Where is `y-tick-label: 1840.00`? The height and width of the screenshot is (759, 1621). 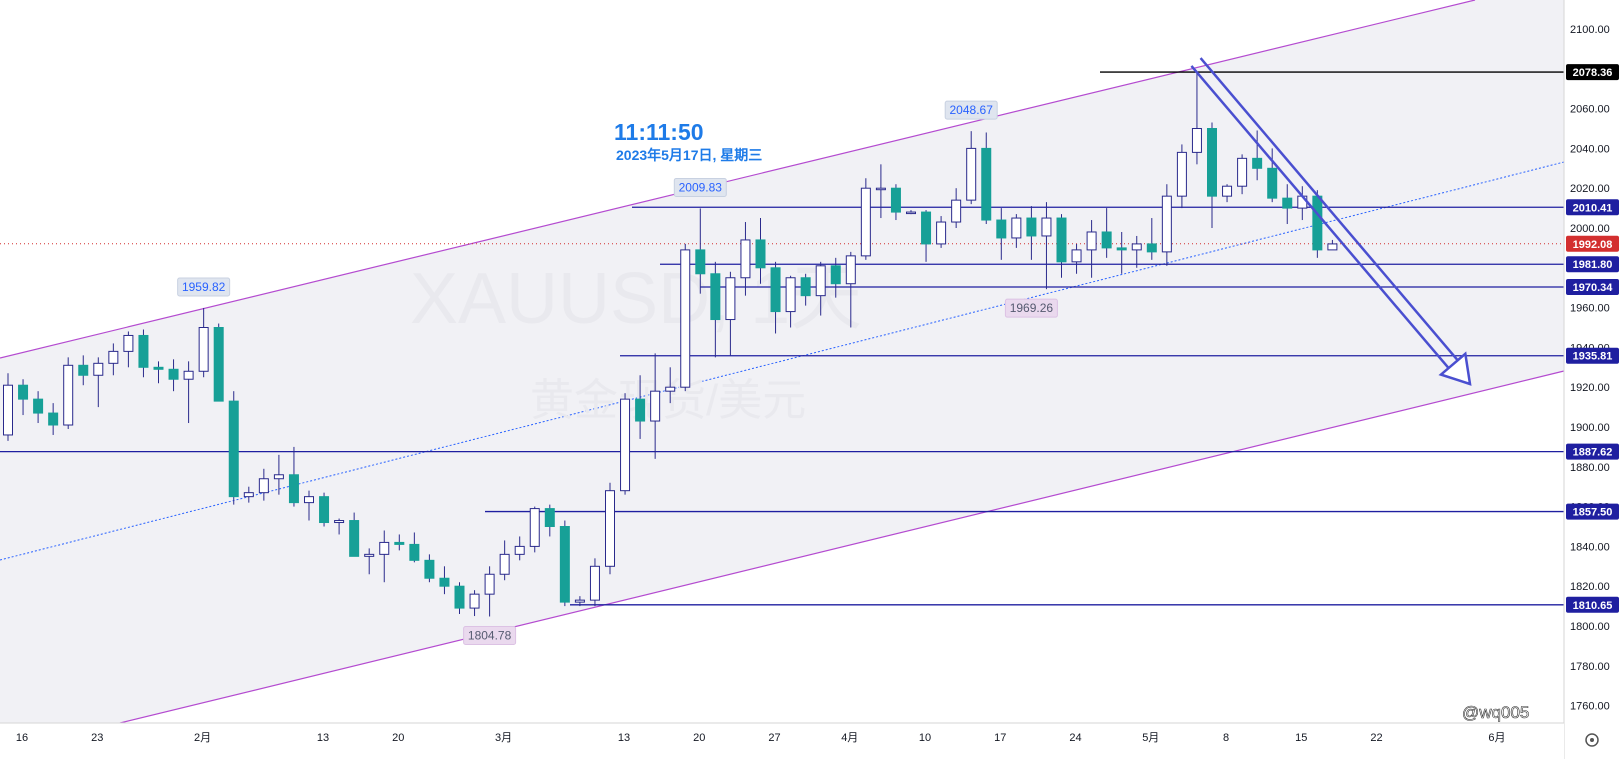 y-tick-label: 1840.00 is located at coordinates (1590, 547).